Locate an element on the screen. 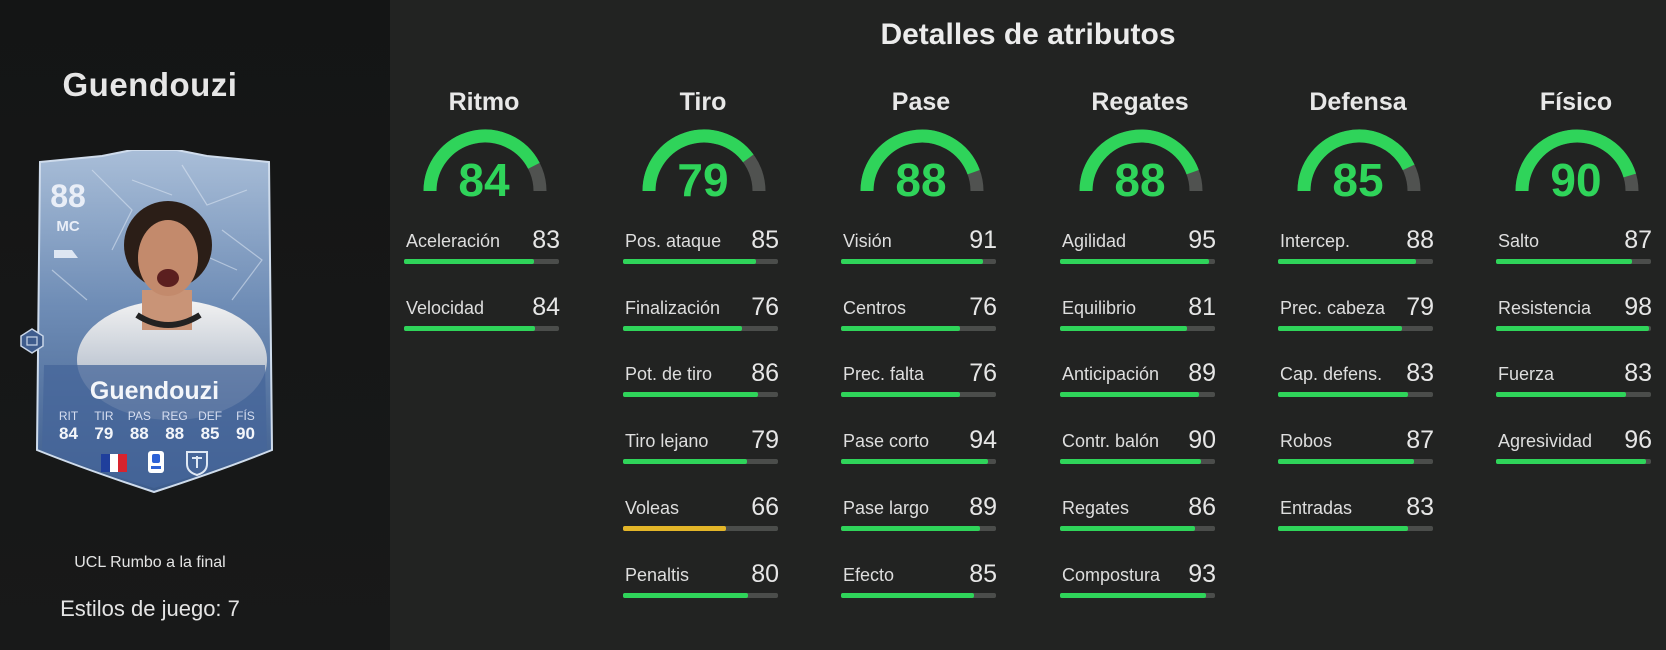  card-stat-value: 85 is located at coordinates (210, 433).